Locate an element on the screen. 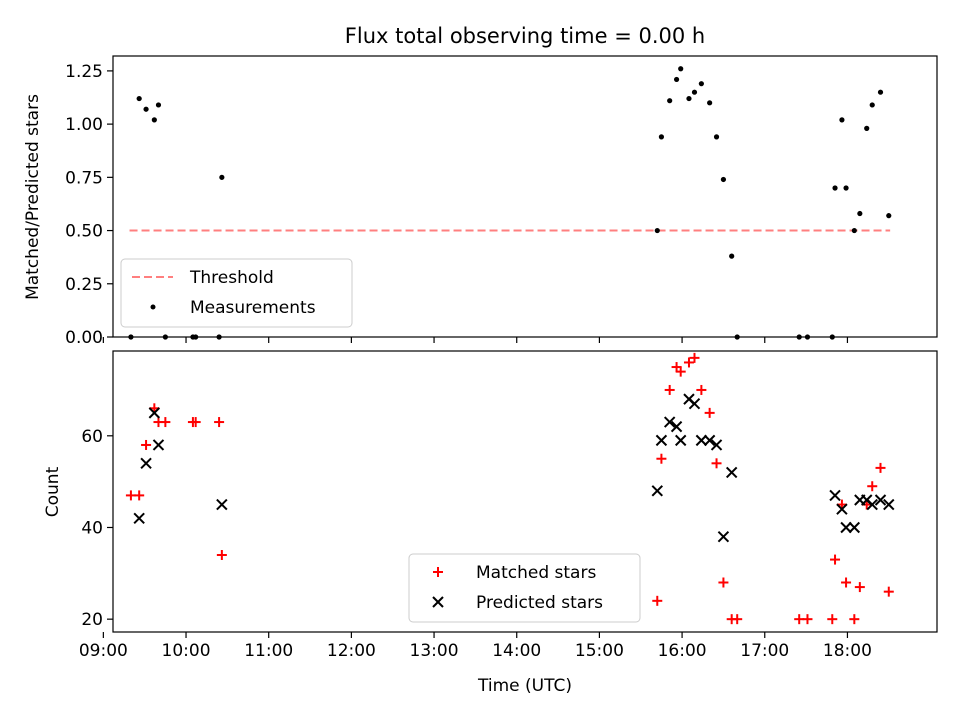 The height and width of the screenshot is (720, 960). count-y-tick-label: 40 is located at coordinates (92, 528).